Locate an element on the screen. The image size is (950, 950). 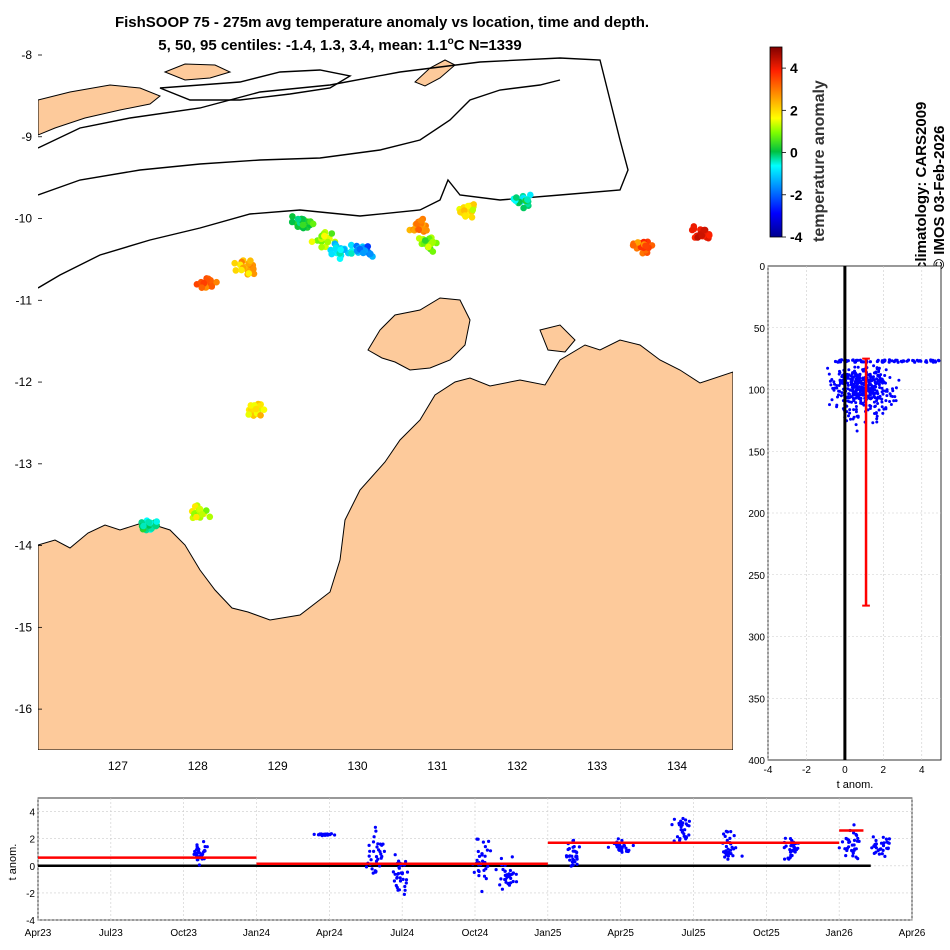
colorbar-tick-label: -2 is located at coordinates (796, 195).